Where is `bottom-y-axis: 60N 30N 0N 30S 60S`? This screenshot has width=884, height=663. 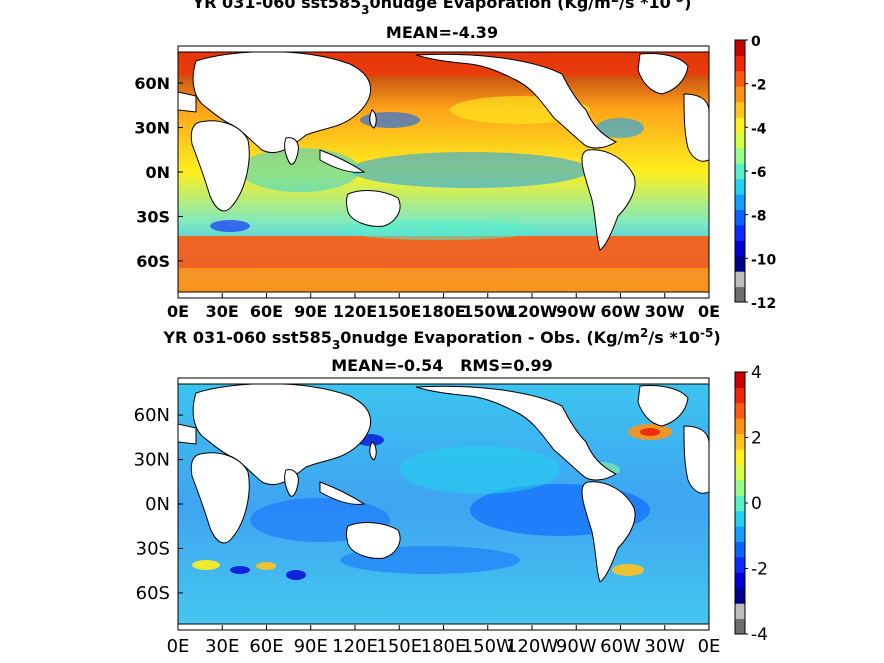
bottom-y-axis: 60N 30N 0N 30S 60S is located at coordinates (158, 504).